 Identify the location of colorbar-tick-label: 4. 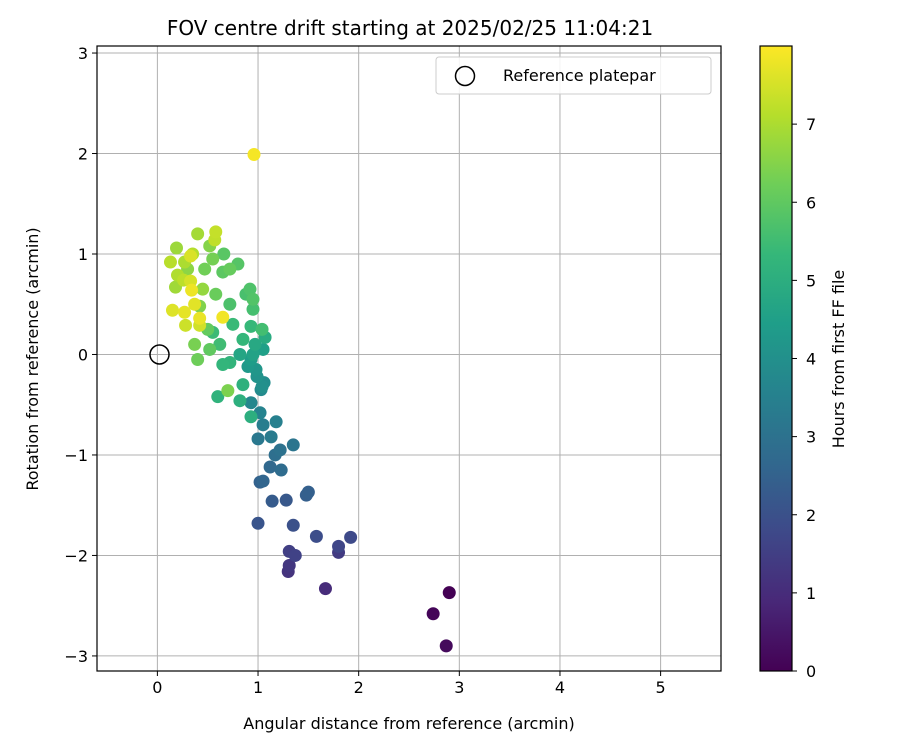
(811, 359).